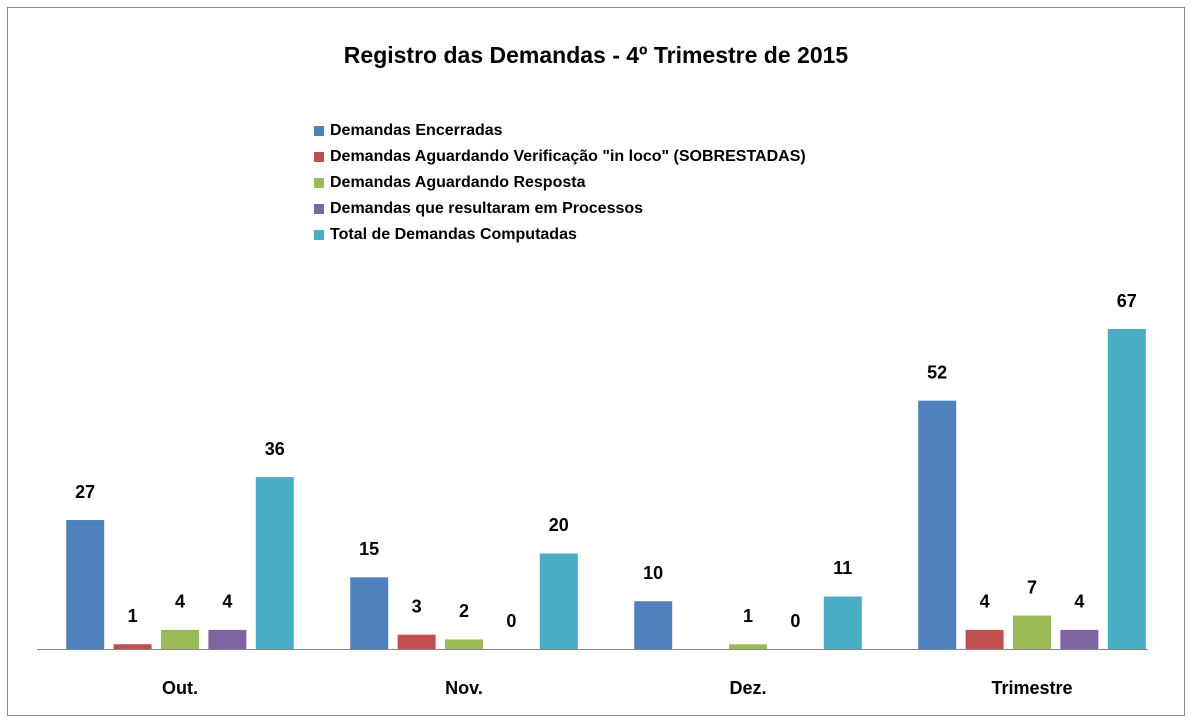  I want to click on value-label: 20, so click(559, 525).